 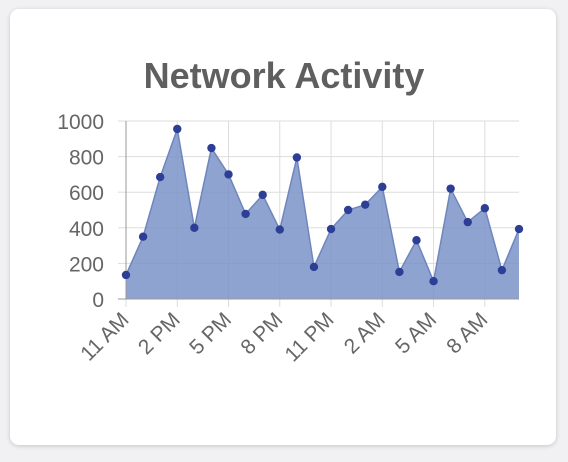 What do you see at coordinates (86, 193) in the screenshot?
I see `y-tick-label: 600` at bounding box center [86, 193].